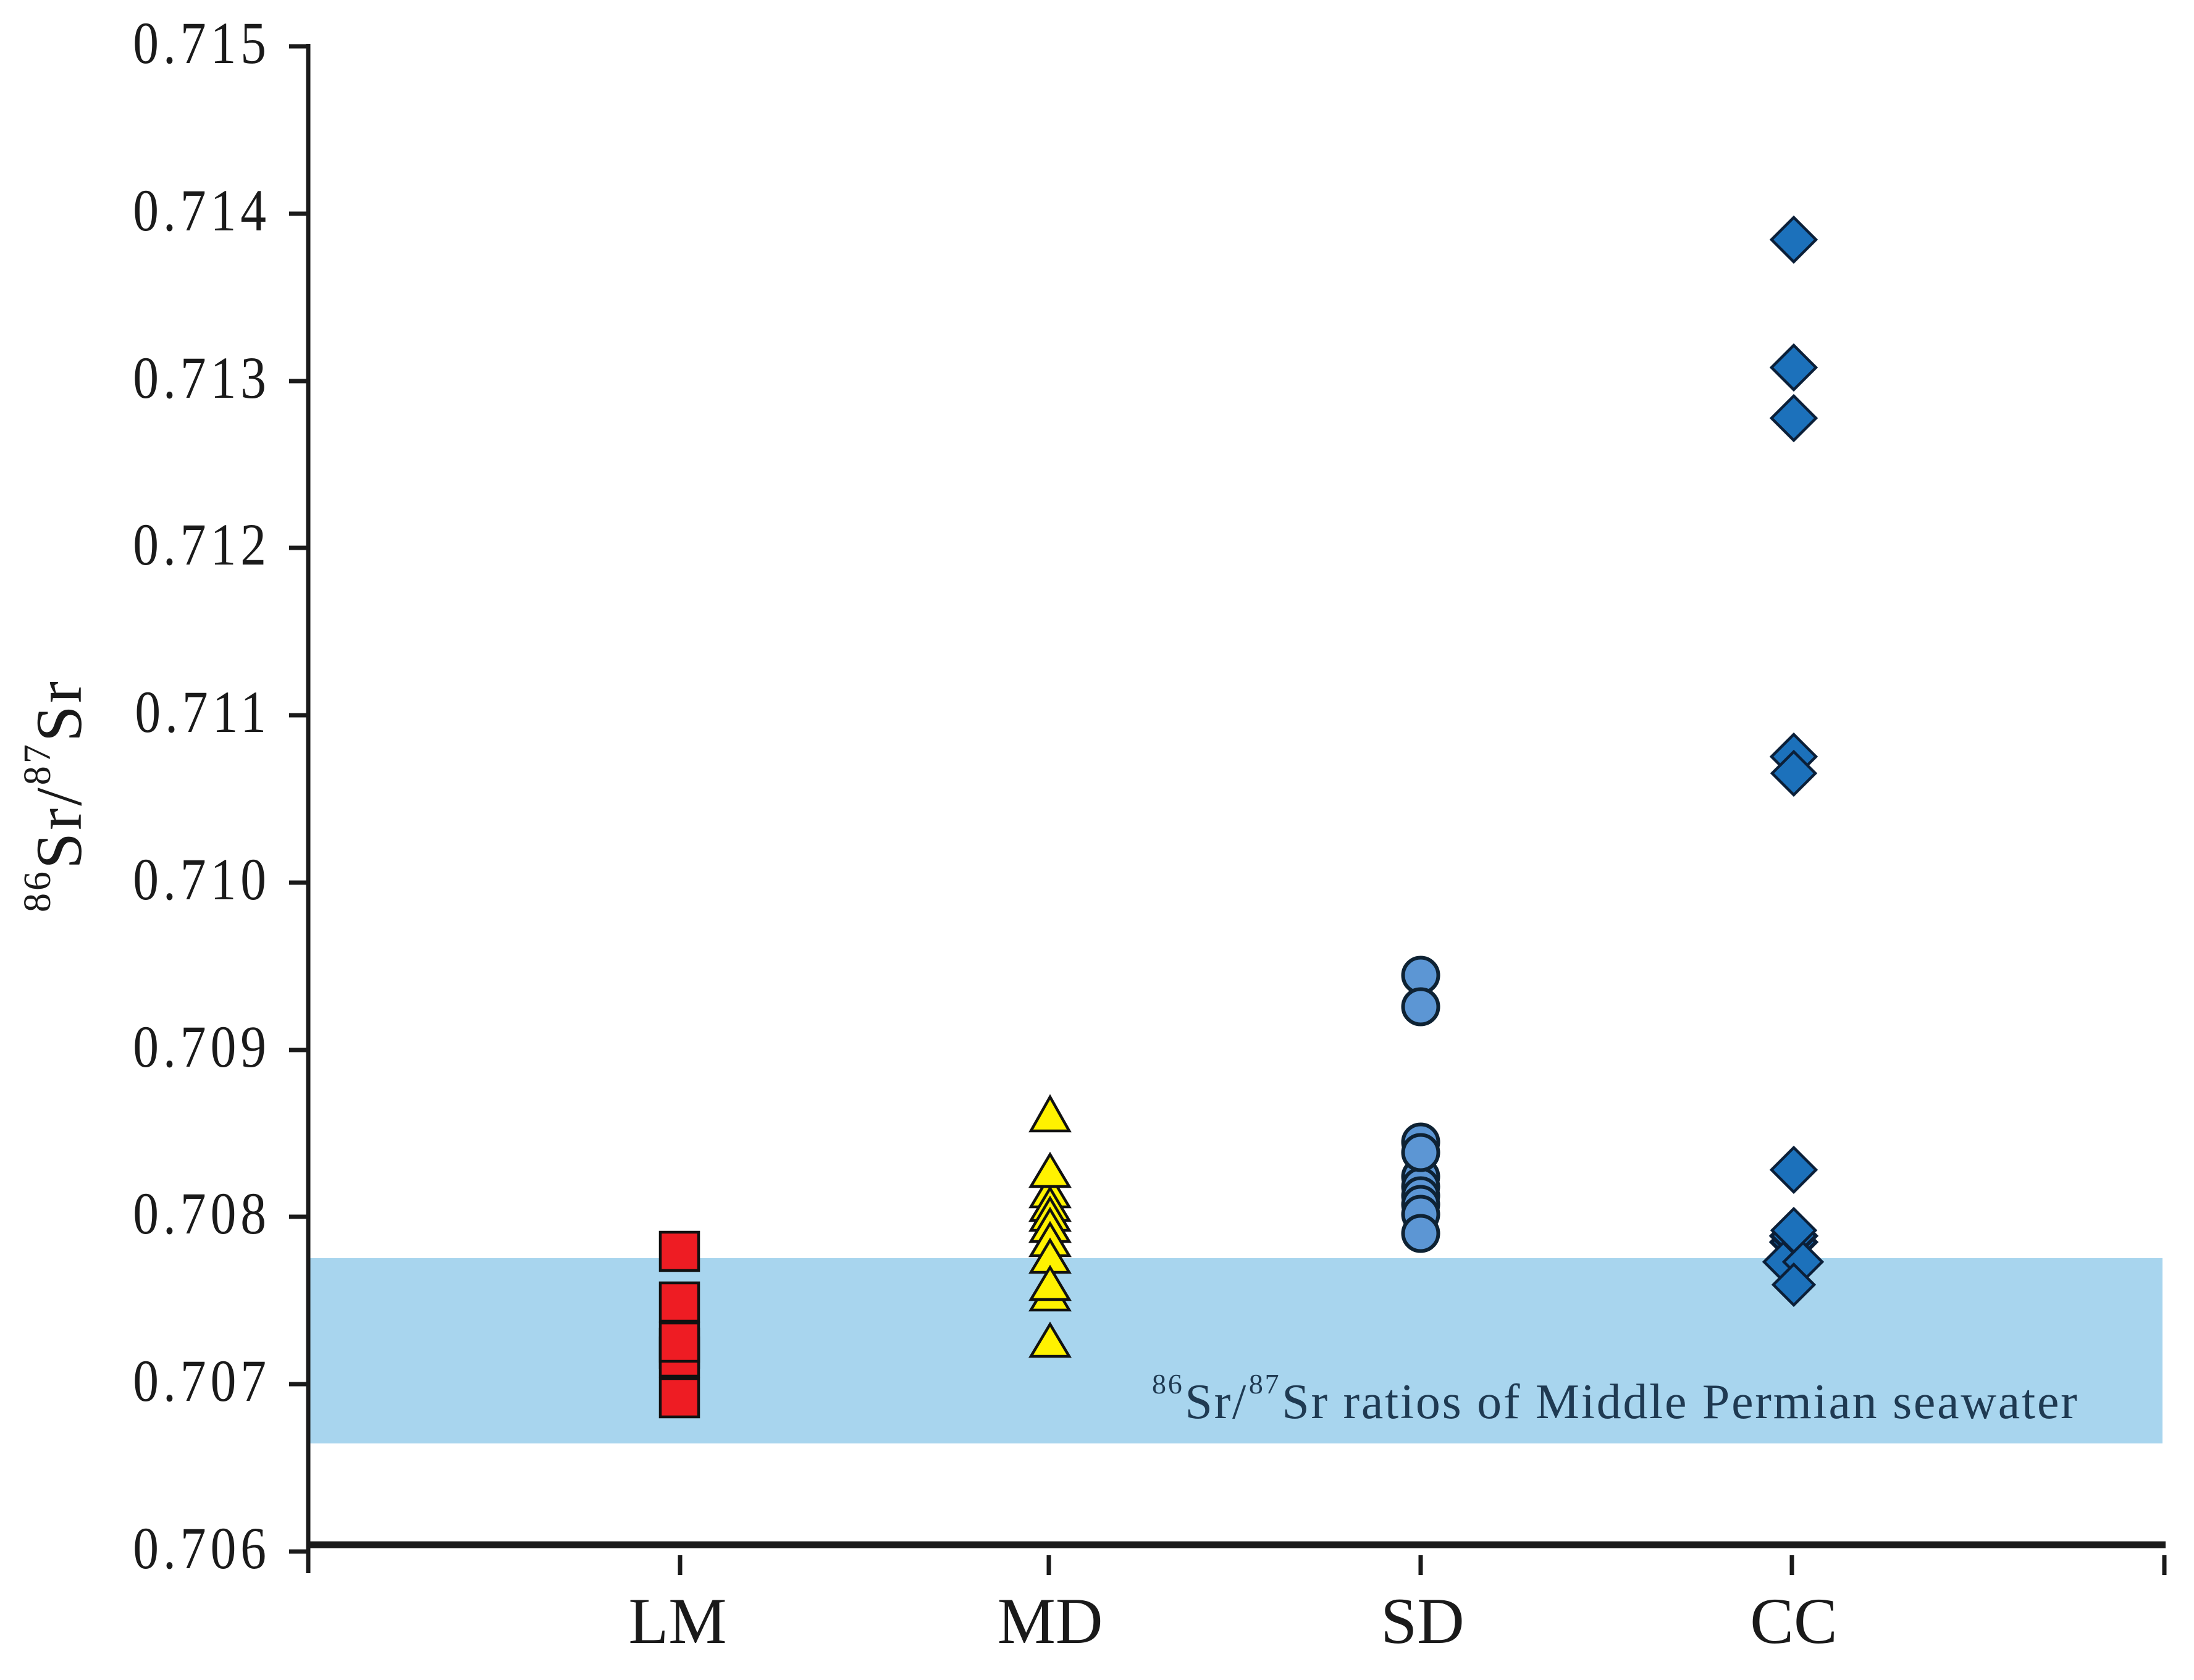 This screenshot has height=1680, width=2194. I want to click on svg-text: 0.710, so click(202, 880).